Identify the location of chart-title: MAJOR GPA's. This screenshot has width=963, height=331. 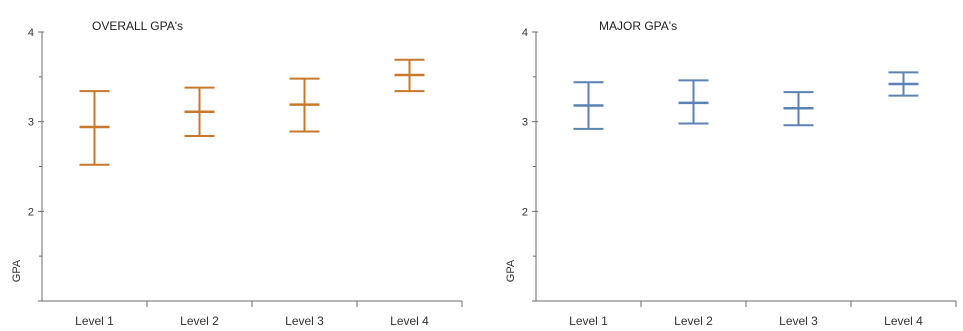
(638, 26).